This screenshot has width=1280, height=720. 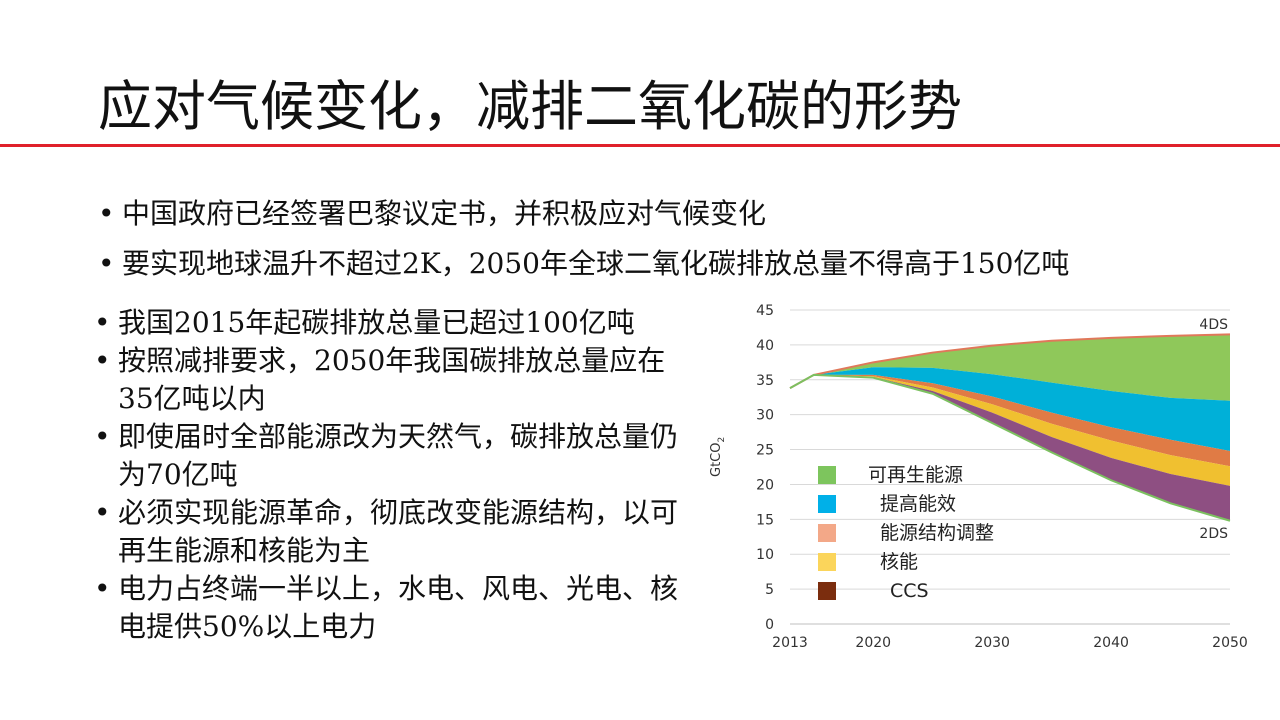 I want to click on y-tick-label: 35, so click(x=765, y=381).